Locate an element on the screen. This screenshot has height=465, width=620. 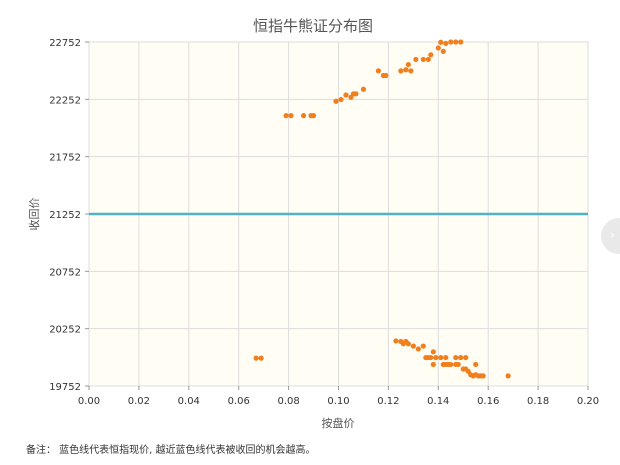
y-axis-label: 收回价 is located at coordinates (34, 214).